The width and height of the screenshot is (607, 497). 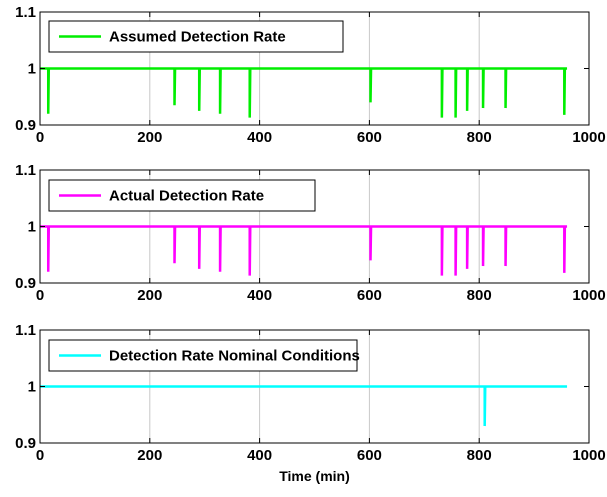 I want to click on legend: Actual Detection Rate, so click(x=182, y=195).